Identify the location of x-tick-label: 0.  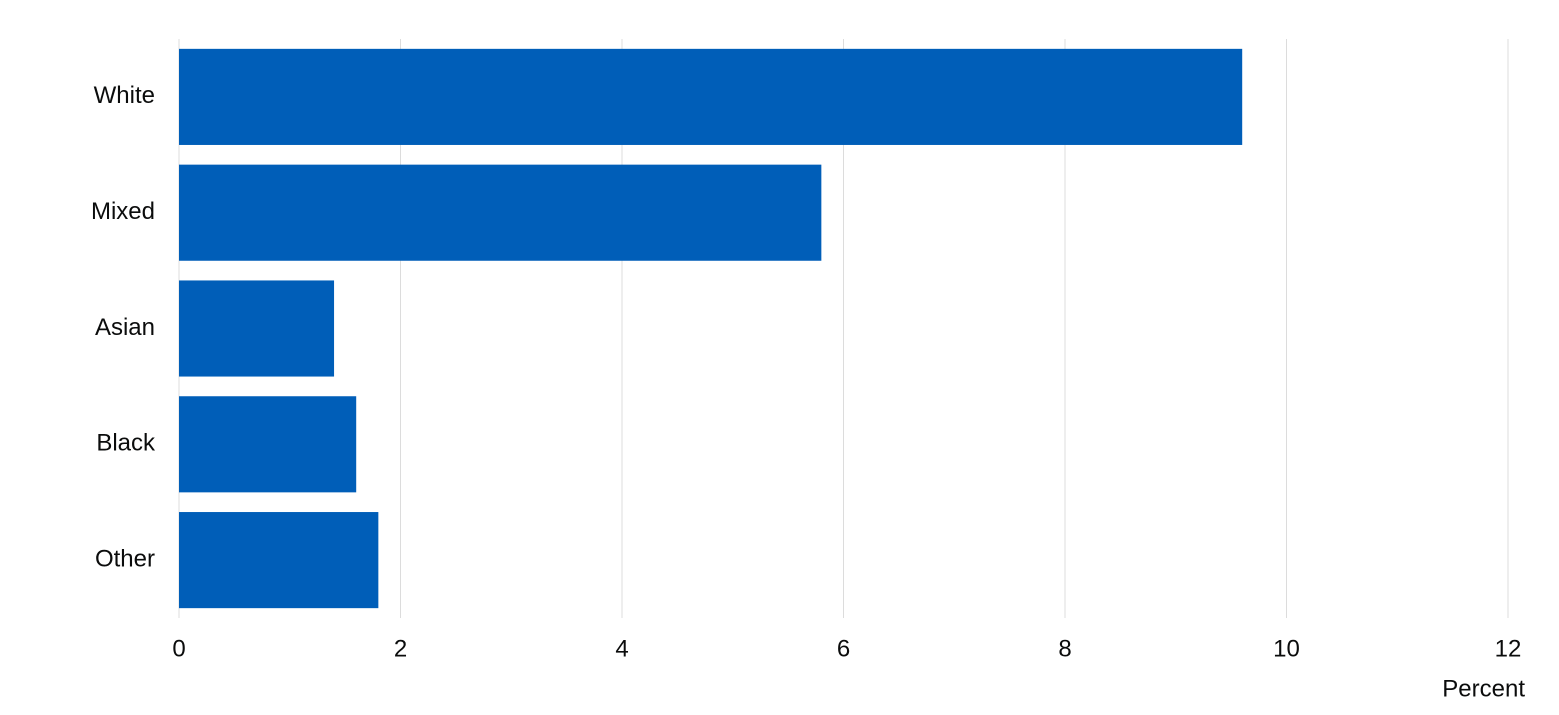
(178, 648).